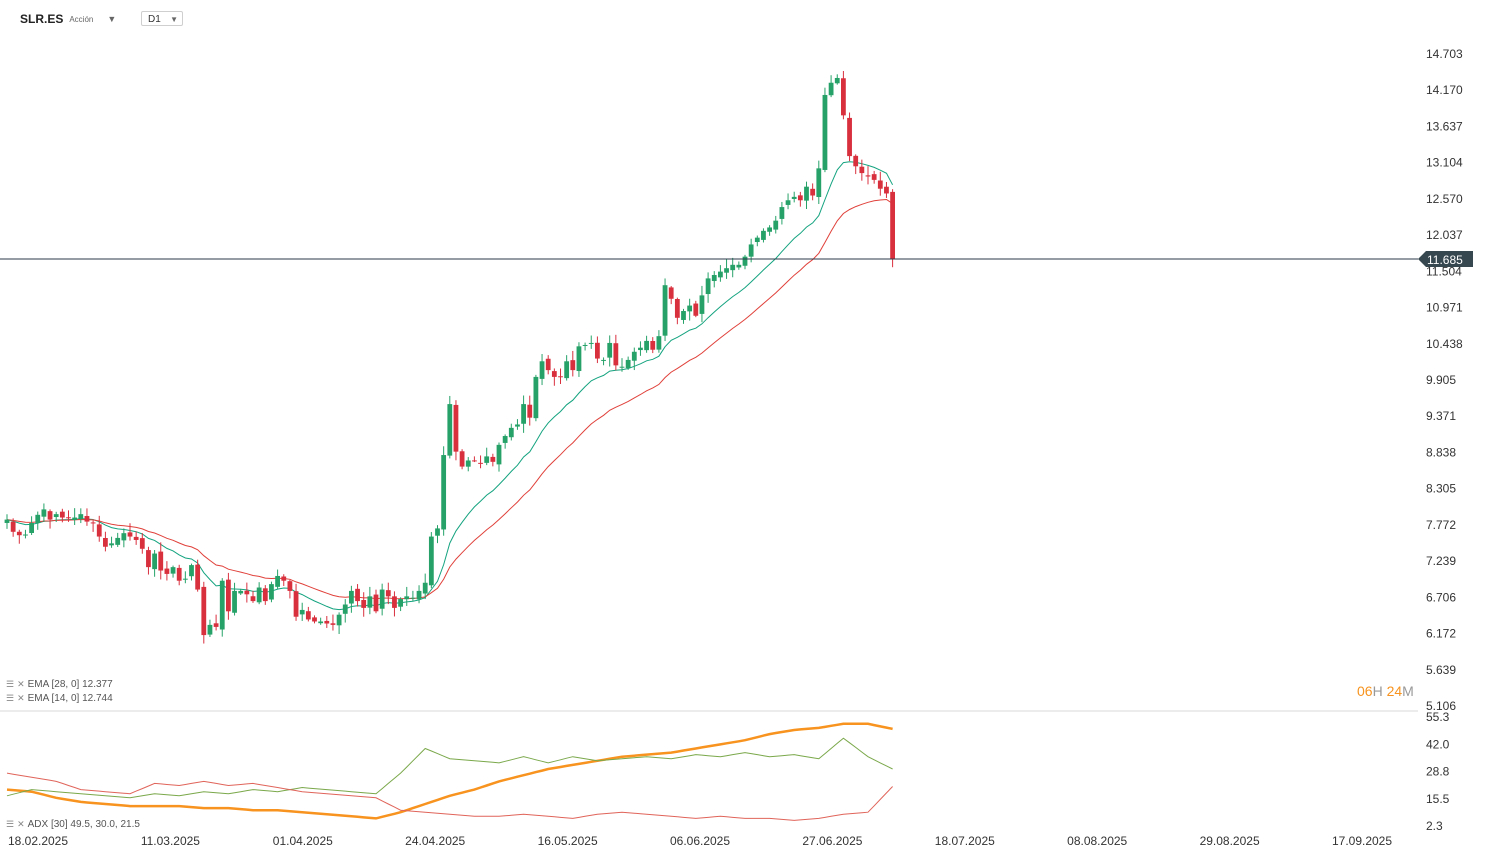 The image size is (1485, 858). What do you see at coordinates (1438, 744) in the screenshot?
I see `adx-tick-label: 42.0` at bounding box center [1438, 744].